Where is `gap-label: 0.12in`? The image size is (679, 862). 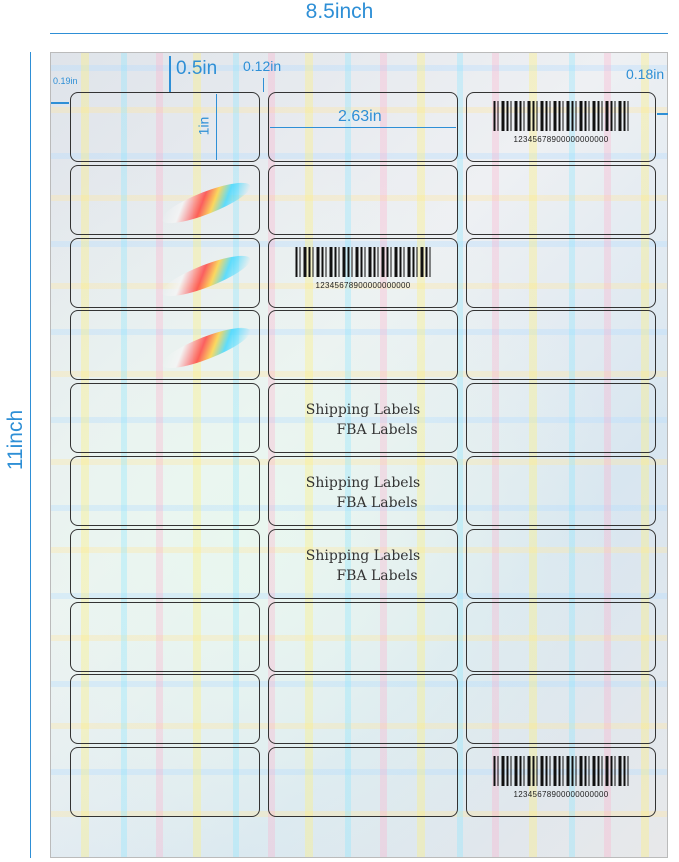
gap-label: 0.12in is located at coordinates (262, 66).